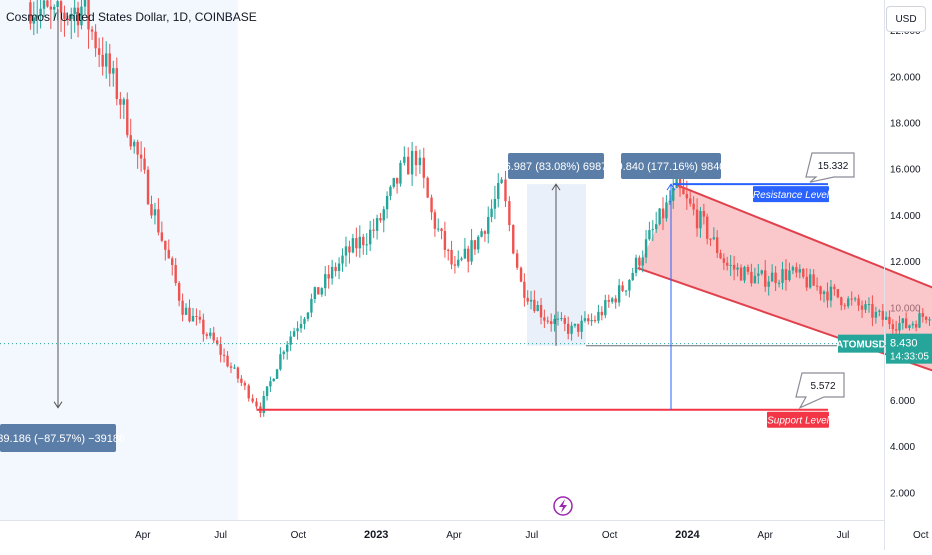  What do you see at coordinates (906, 19) in the screenshot?
I see `currency-button: USD` at bounding box center [906, 19].